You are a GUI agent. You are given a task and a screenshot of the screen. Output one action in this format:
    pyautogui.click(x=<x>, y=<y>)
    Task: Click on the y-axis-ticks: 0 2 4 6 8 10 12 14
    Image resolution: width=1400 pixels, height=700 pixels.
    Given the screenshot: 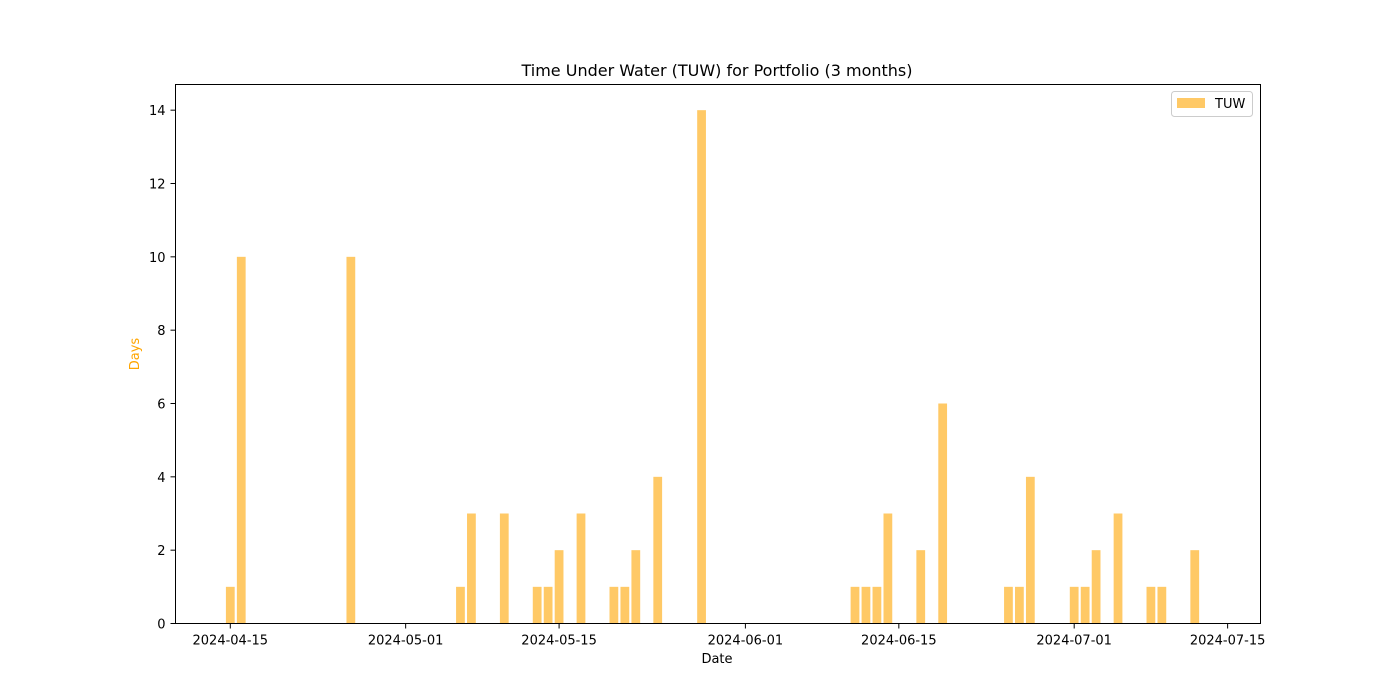 What is the action you would take?
    pyautogui.click(x=162, y=368)
    